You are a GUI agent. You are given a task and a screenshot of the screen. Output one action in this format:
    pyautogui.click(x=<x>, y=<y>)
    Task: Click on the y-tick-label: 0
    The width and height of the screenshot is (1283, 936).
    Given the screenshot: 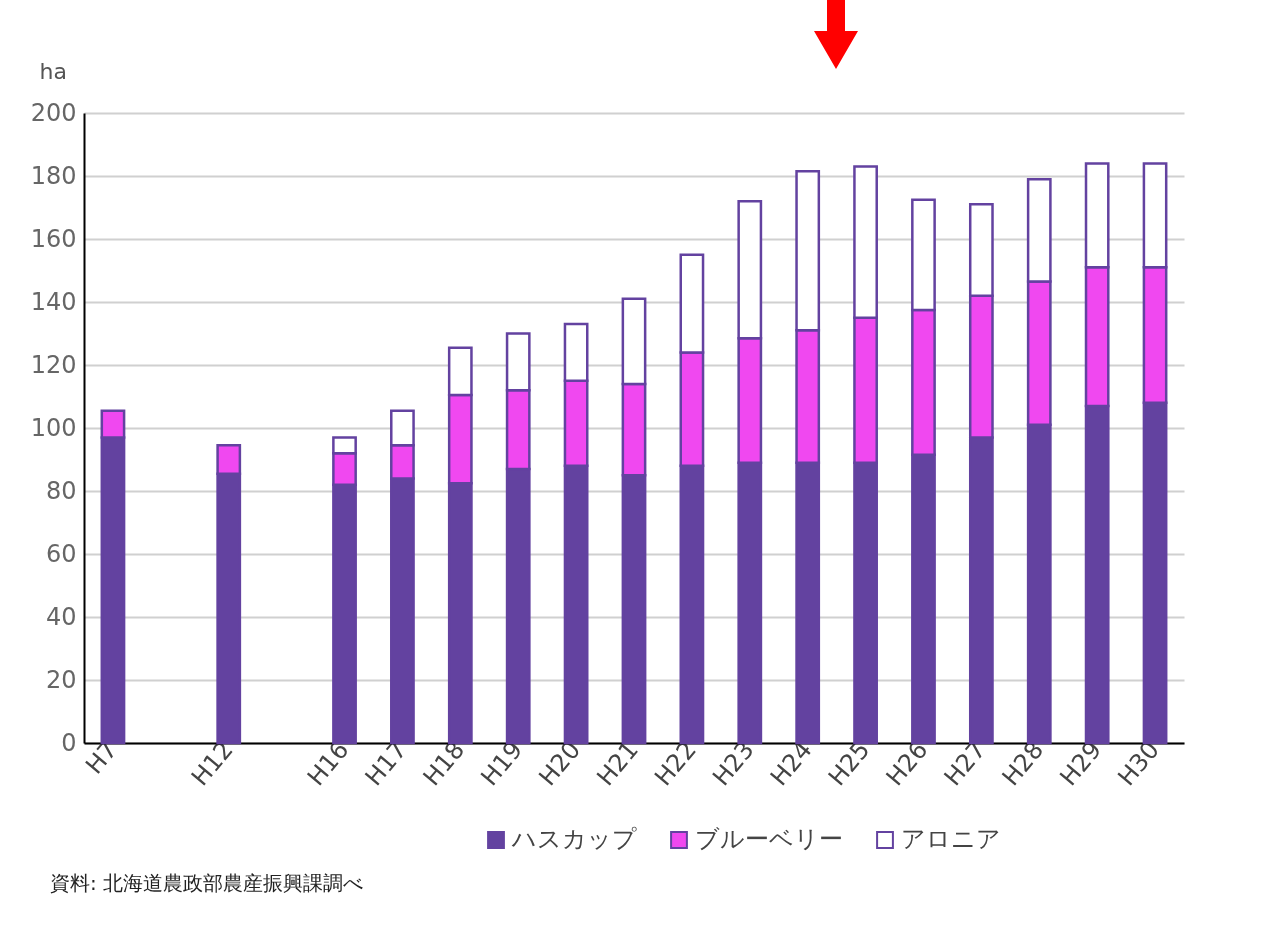 What is the action you would take?
    pyautogui.click(x=69, y=742)
    